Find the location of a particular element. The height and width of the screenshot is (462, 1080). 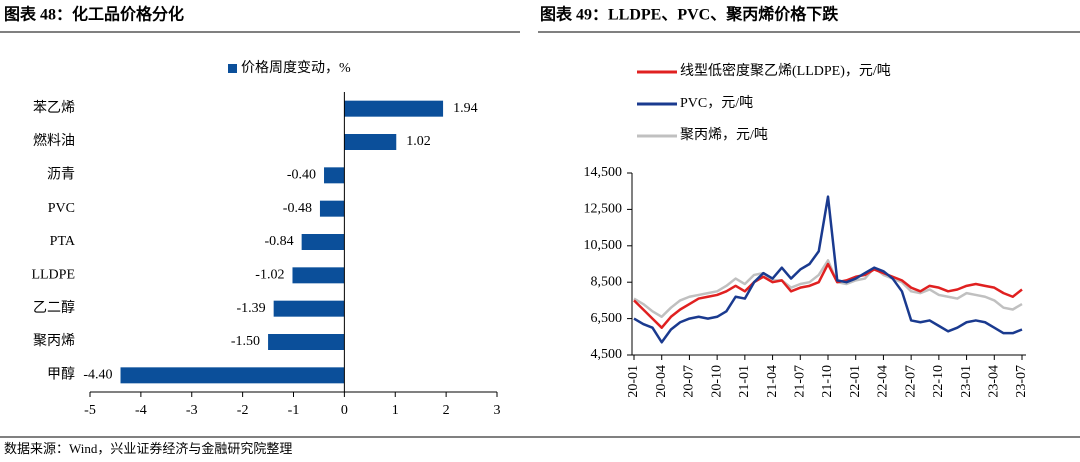

y-tick-label: 10,500 is located at coordinates (603, 245).